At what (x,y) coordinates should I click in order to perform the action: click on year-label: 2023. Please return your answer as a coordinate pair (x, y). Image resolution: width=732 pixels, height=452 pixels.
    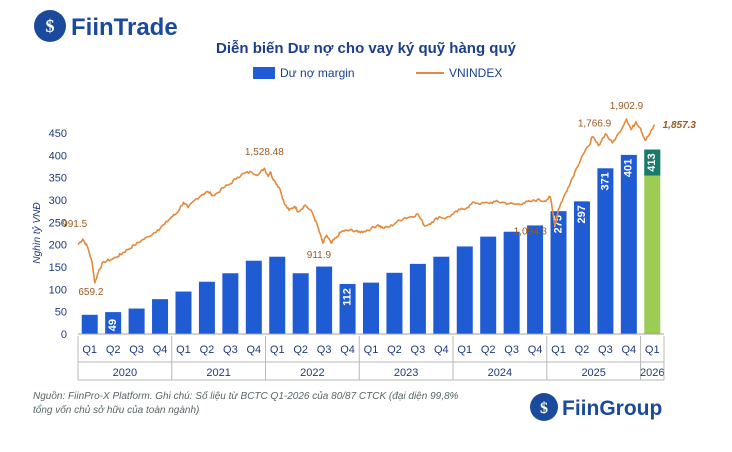
    Looking at the image, I should click on (406, 373).